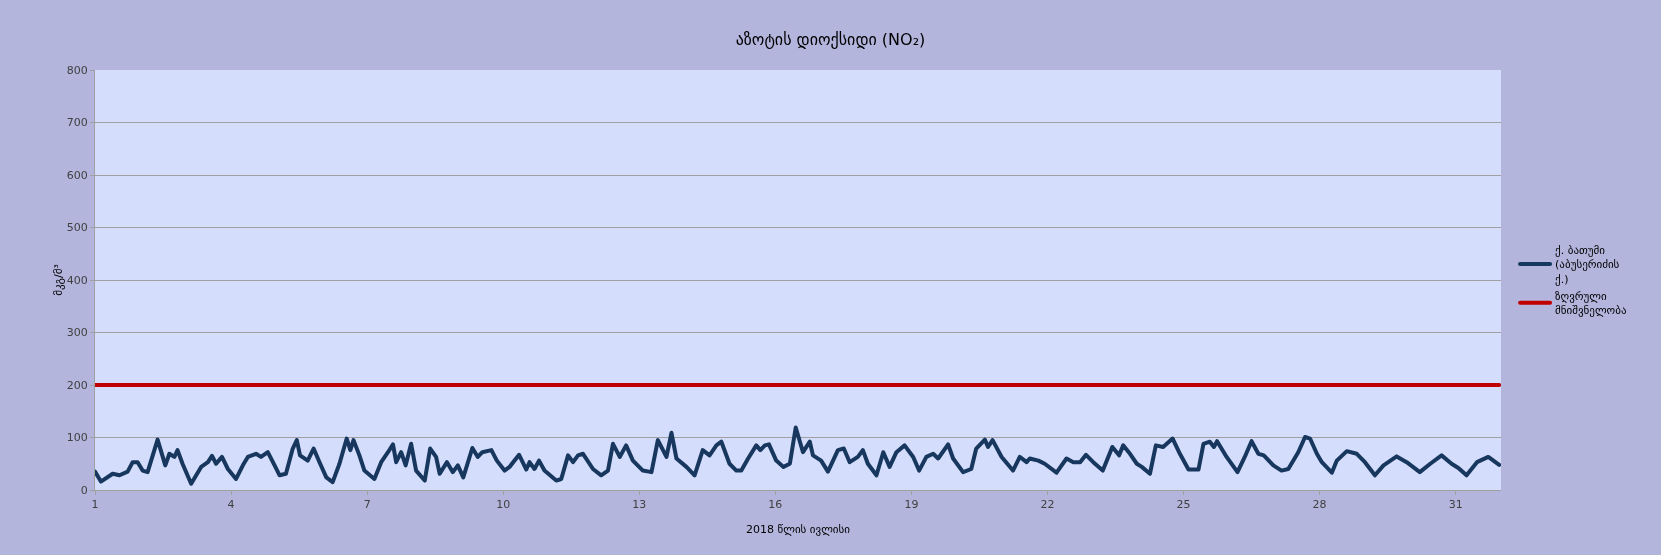 The width and height of the screenshot is (1661, 555). I want to click on x-tick-label: 31, so click(1455, 505).